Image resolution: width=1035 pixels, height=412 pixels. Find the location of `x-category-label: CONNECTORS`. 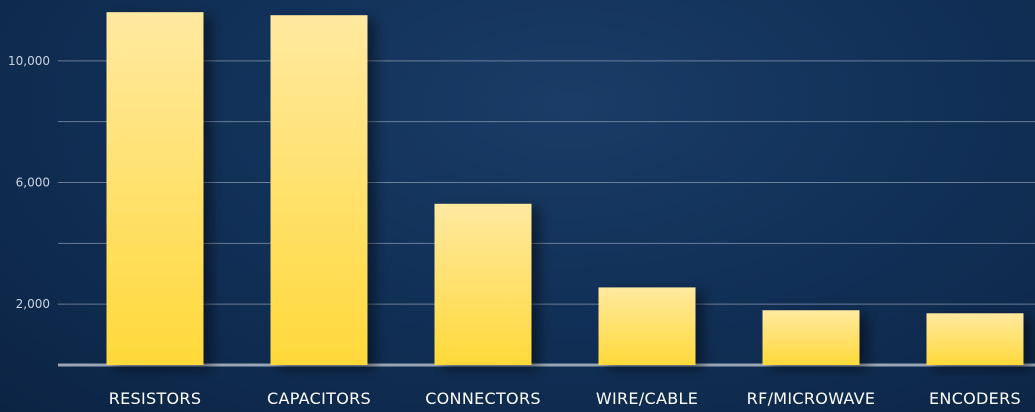

x-category-label: CONNECTORS is located at coordinates (483, 398).